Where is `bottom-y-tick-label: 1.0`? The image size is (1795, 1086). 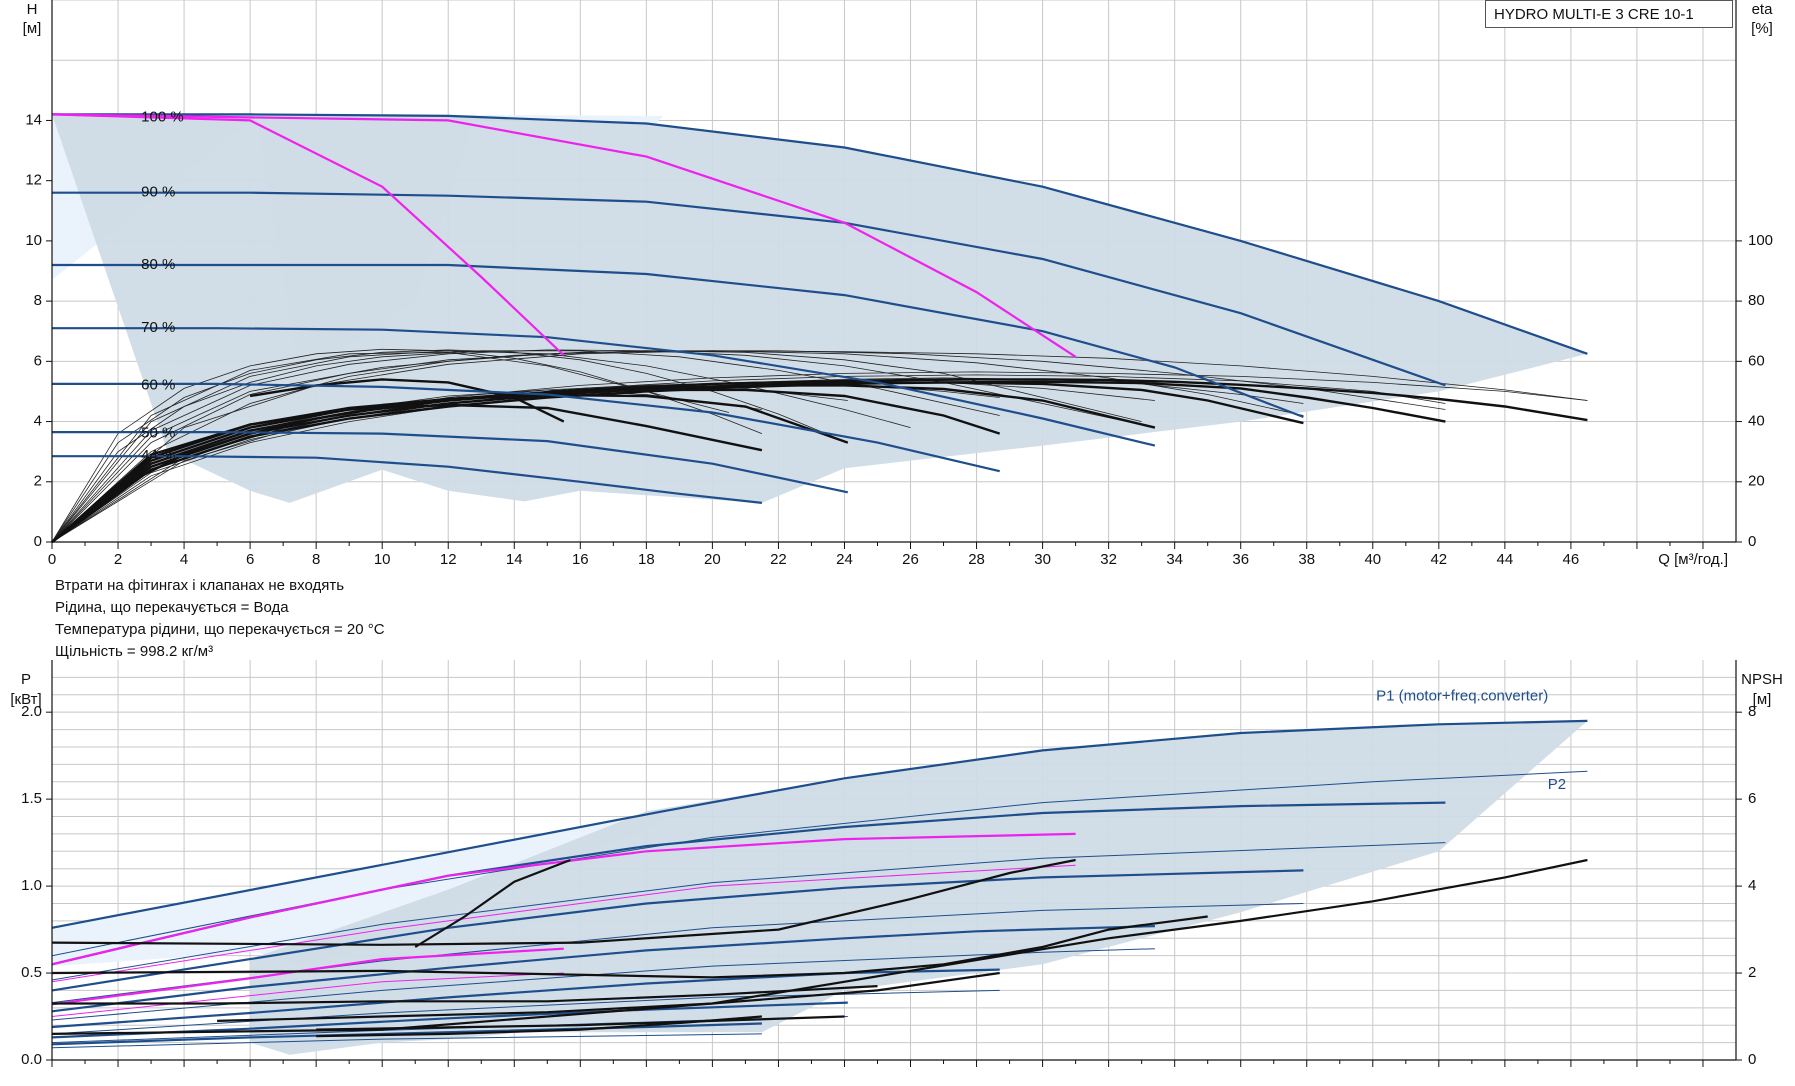
bottom-y-tick-label: 1.0 is located at coordinates (31, 885).